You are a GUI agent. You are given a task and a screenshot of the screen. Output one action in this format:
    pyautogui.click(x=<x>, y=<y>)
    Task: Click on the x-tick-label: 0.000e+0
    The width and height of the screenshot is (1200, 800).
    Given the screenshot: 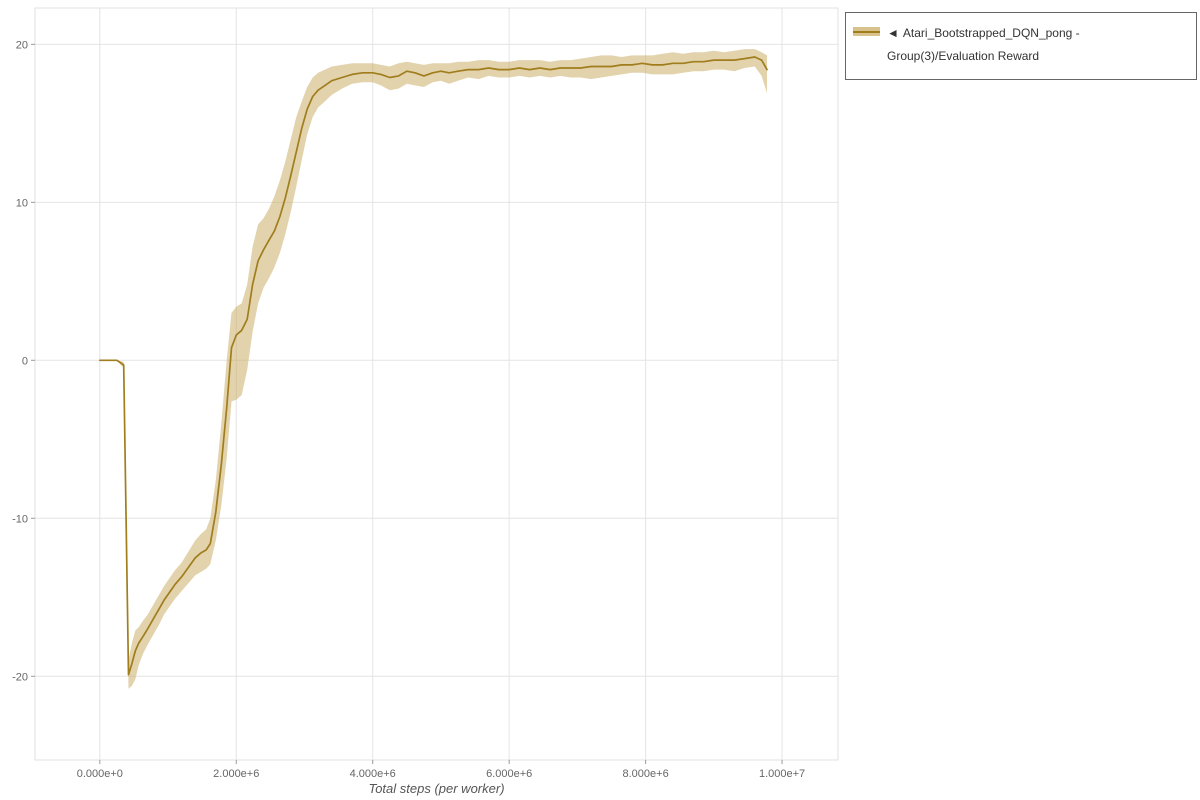 What is the action you would take?
    pyautogui.click(x=100, y=774)
    